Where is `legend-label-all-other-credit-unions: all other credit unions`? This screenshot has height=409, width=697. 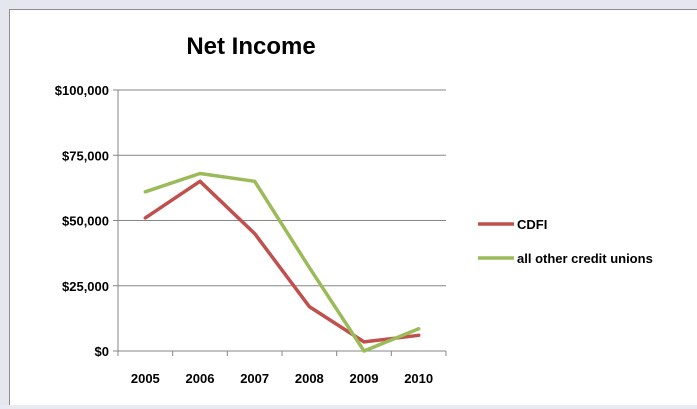 legend-label-all-other-credit-unions: all other credit unions is located at coordinates (585, 258).